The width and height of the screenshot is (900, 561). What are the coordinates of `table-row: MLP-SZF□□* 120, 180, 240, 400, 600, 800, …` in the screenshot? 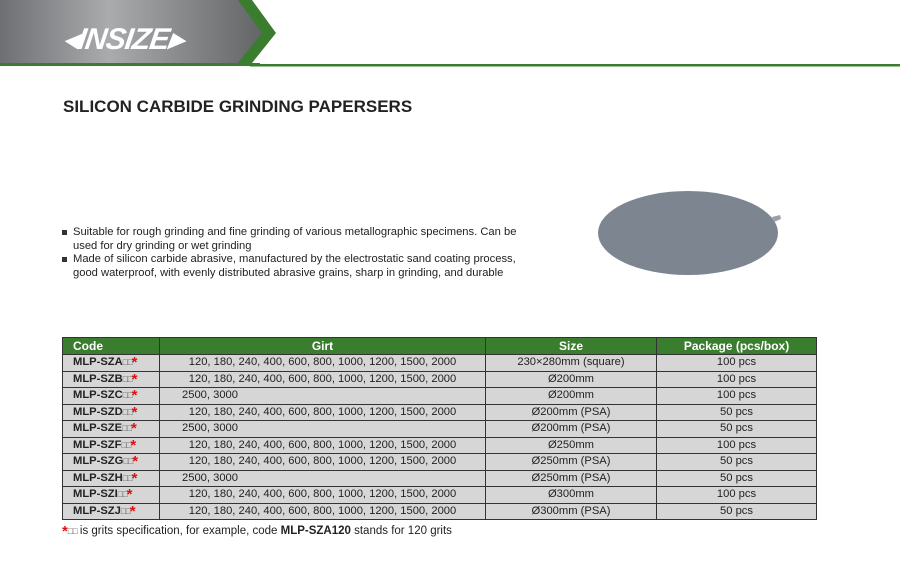 It's located at (439, 445).